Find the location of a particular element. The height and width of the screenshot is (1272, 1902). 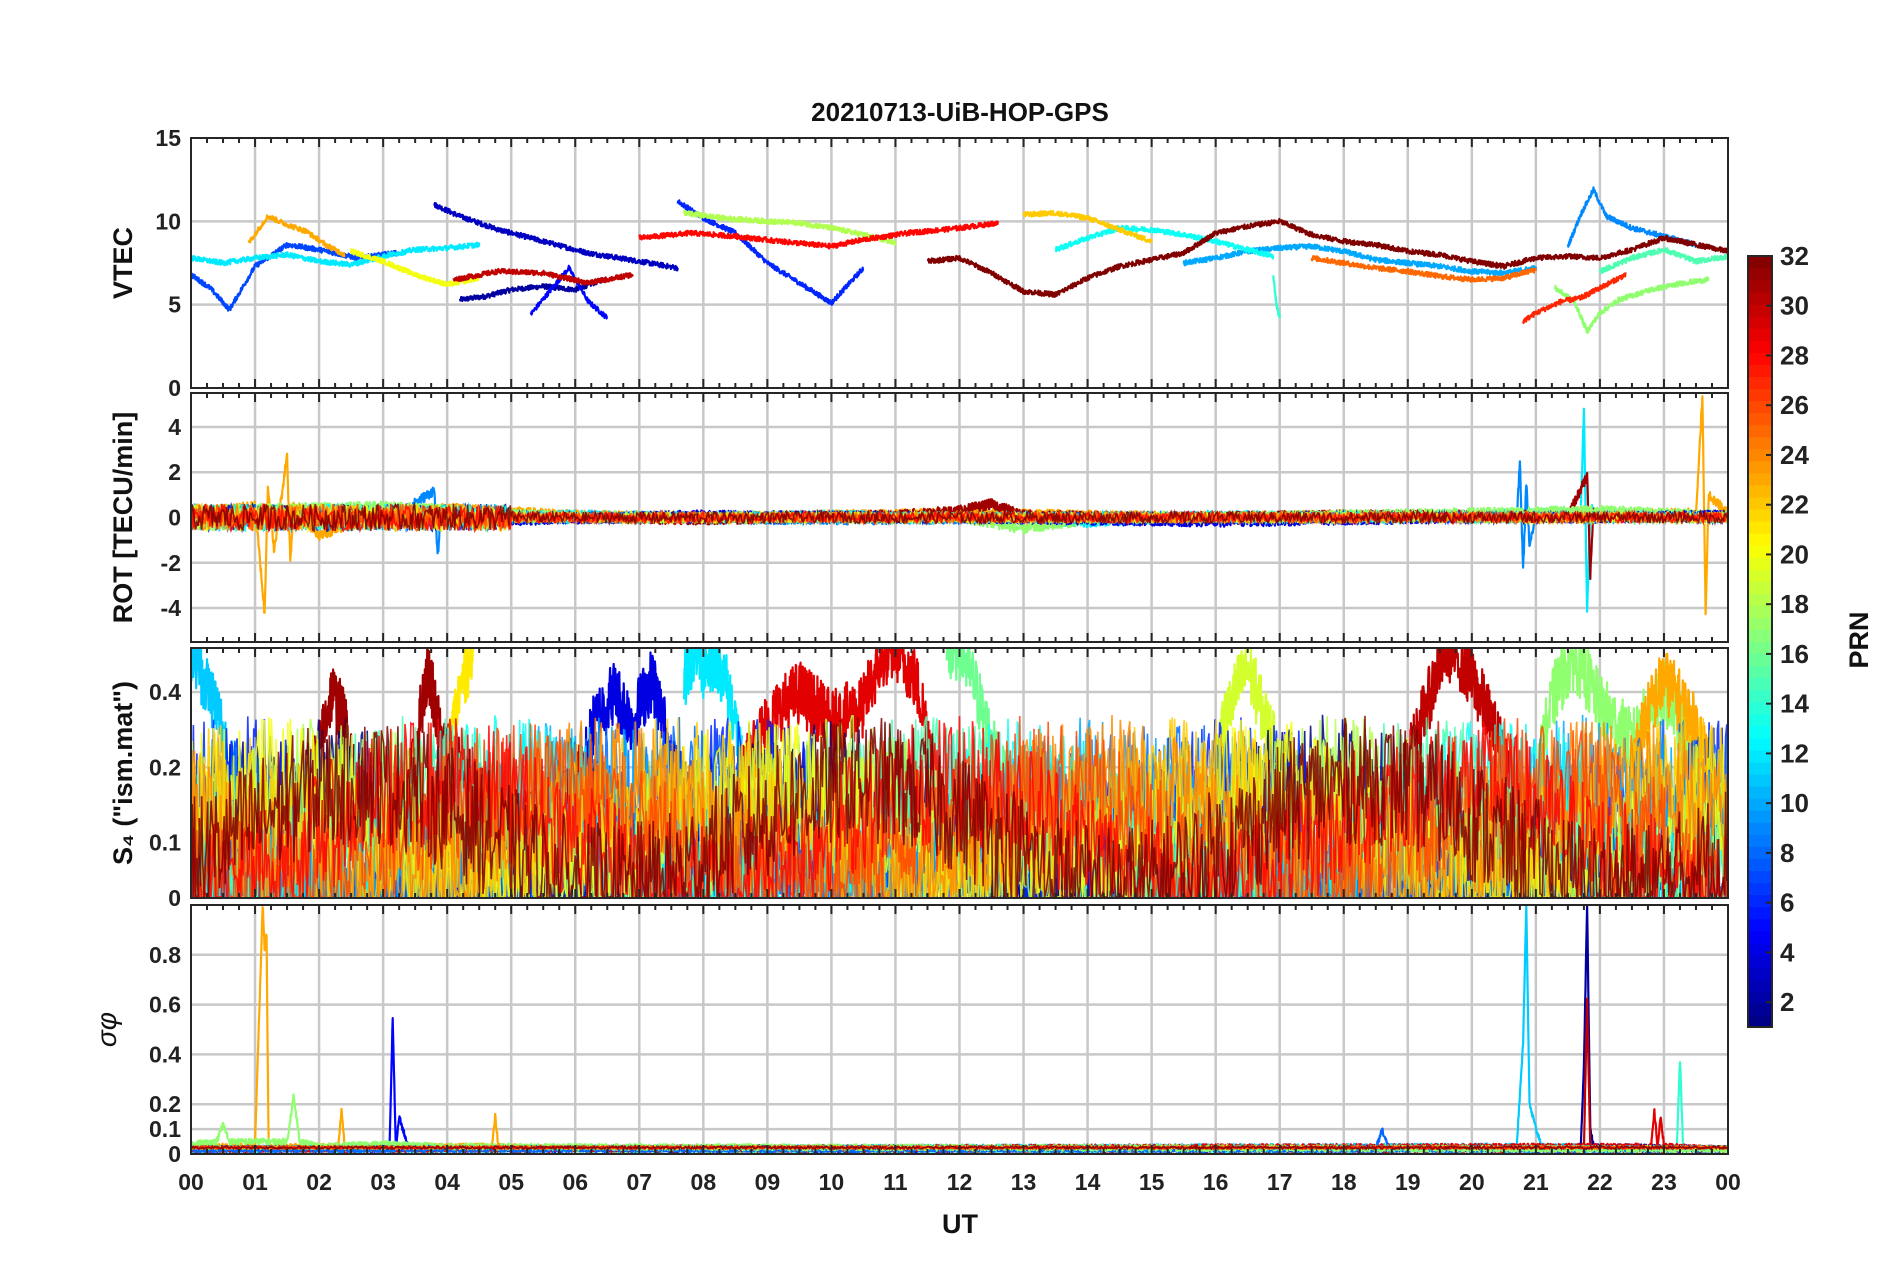

chart-title: 20210713-UiB-HOP-GPS is located at coordinates (960, 112).